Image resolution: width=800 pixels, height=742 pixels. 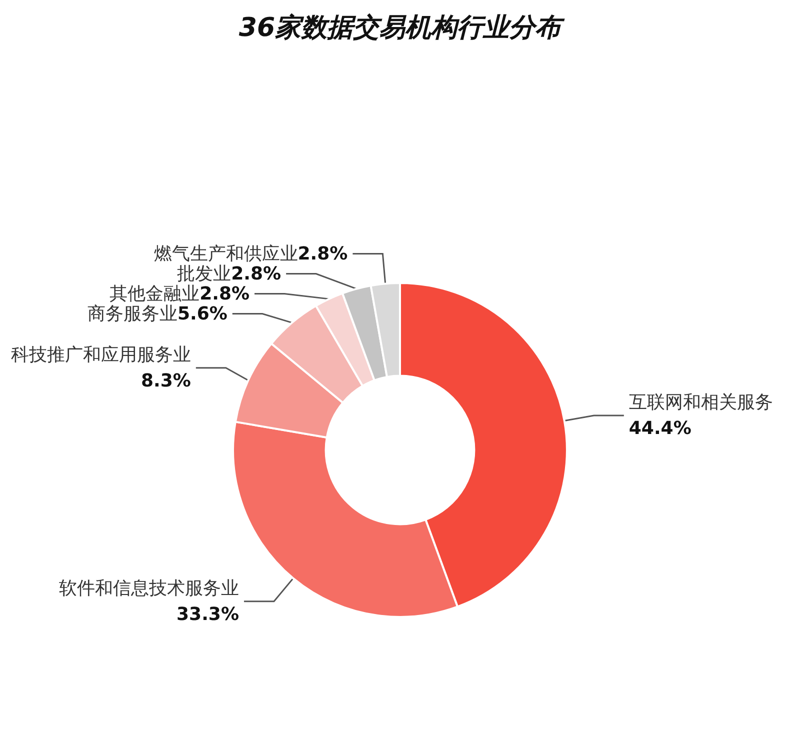 What do you see at coordinates (148, 588) in the screenshot?
I see `slice-label: 软件和信息技术服务业` at bounding box center [148, 588].